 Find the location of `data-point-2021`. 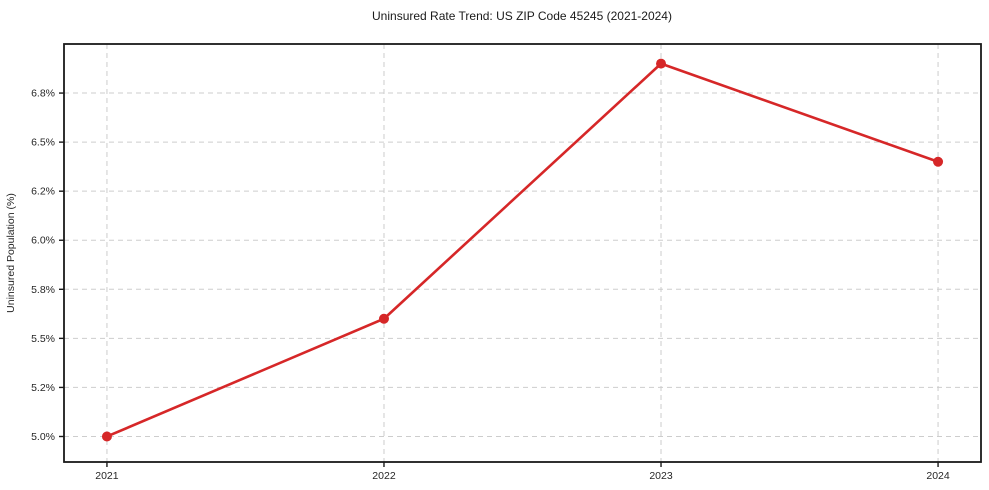

data-point-2021 is located at coordinates (106, 436).